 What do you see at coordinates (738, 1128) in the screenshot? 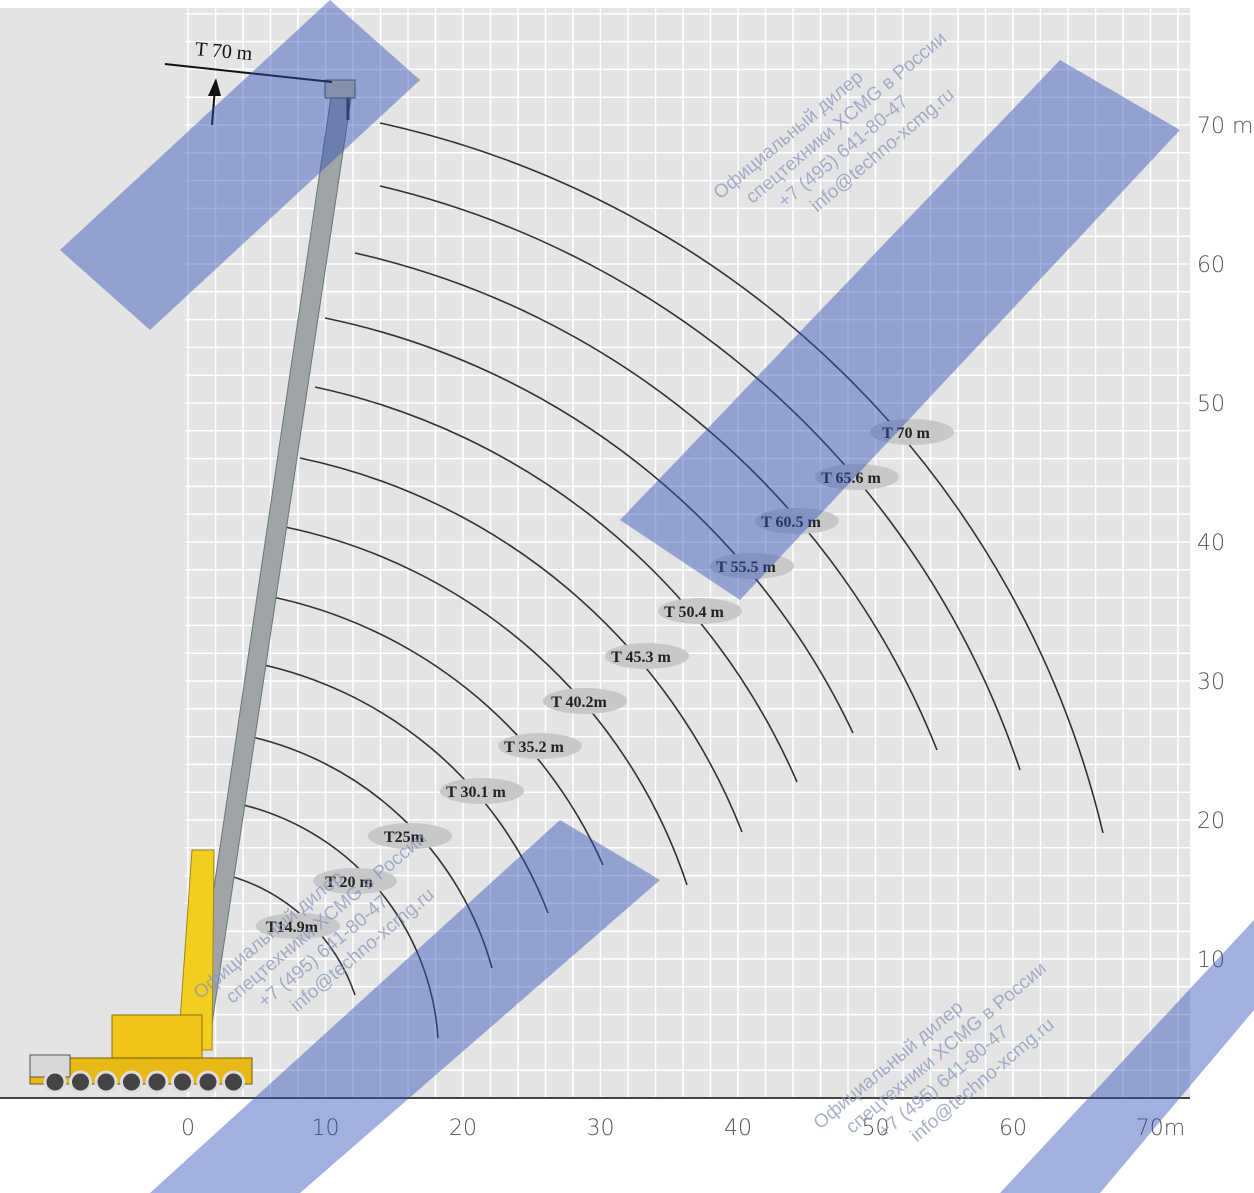
I see `x-tick-label: 40` at bounding box center [738, 1128].